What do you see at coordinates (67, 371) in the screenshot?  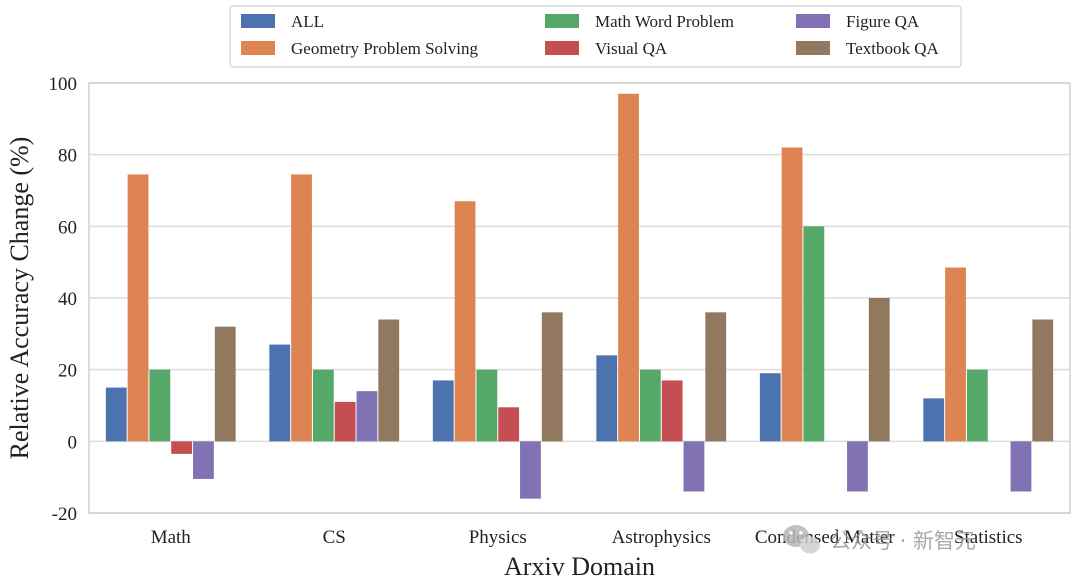 I see `y-tick-label: 20` at bounding box center [67, 371].